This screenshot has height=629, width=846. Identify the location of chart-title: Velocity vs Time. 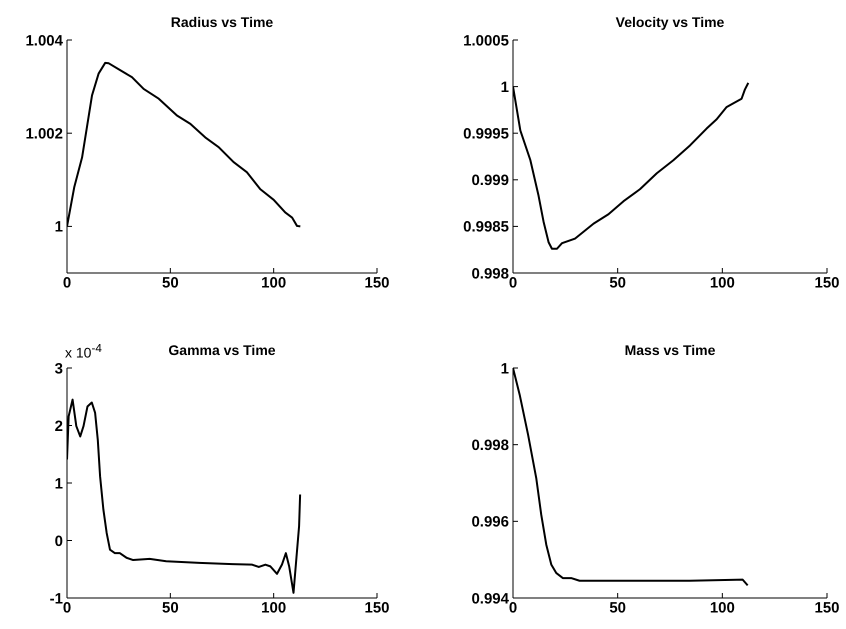
(670, 22).